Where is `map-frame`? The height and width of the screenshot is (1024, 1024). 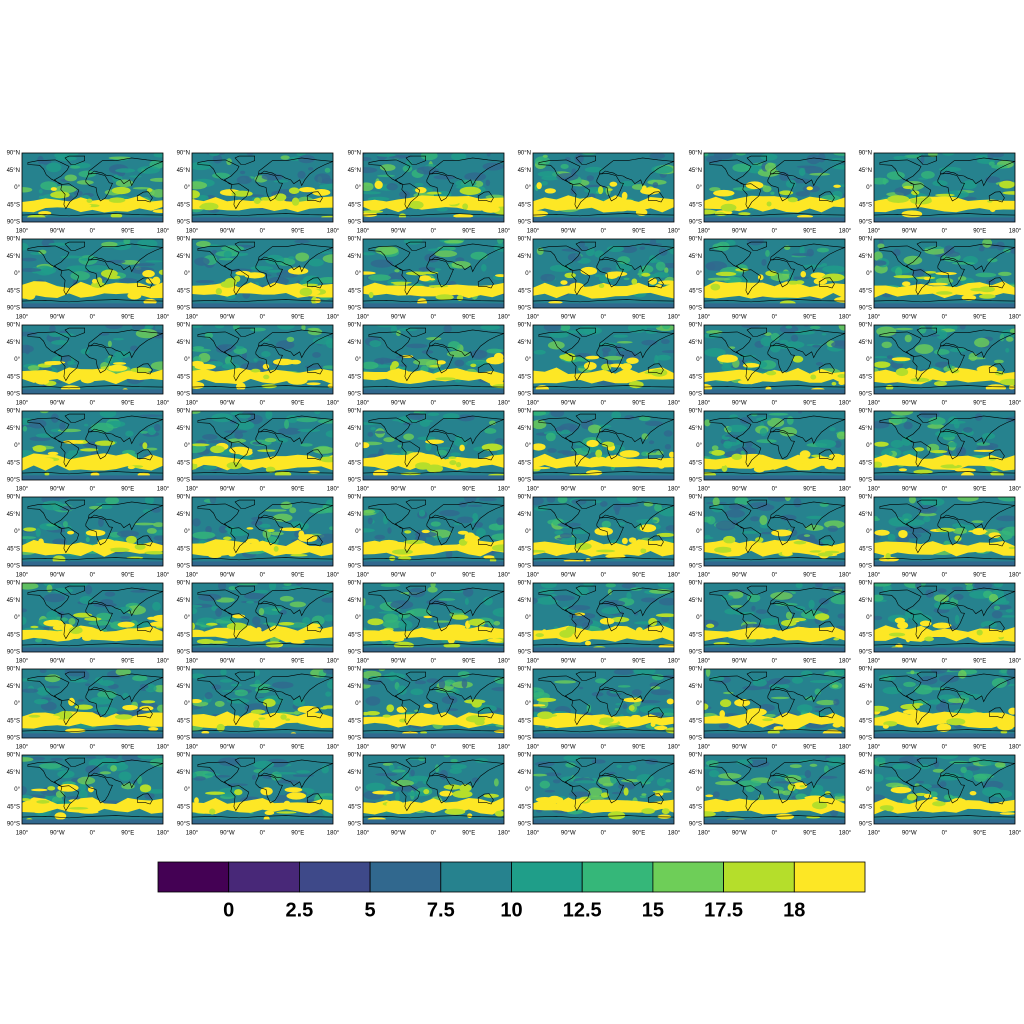
map-frame is located at coordinates (262, 789).